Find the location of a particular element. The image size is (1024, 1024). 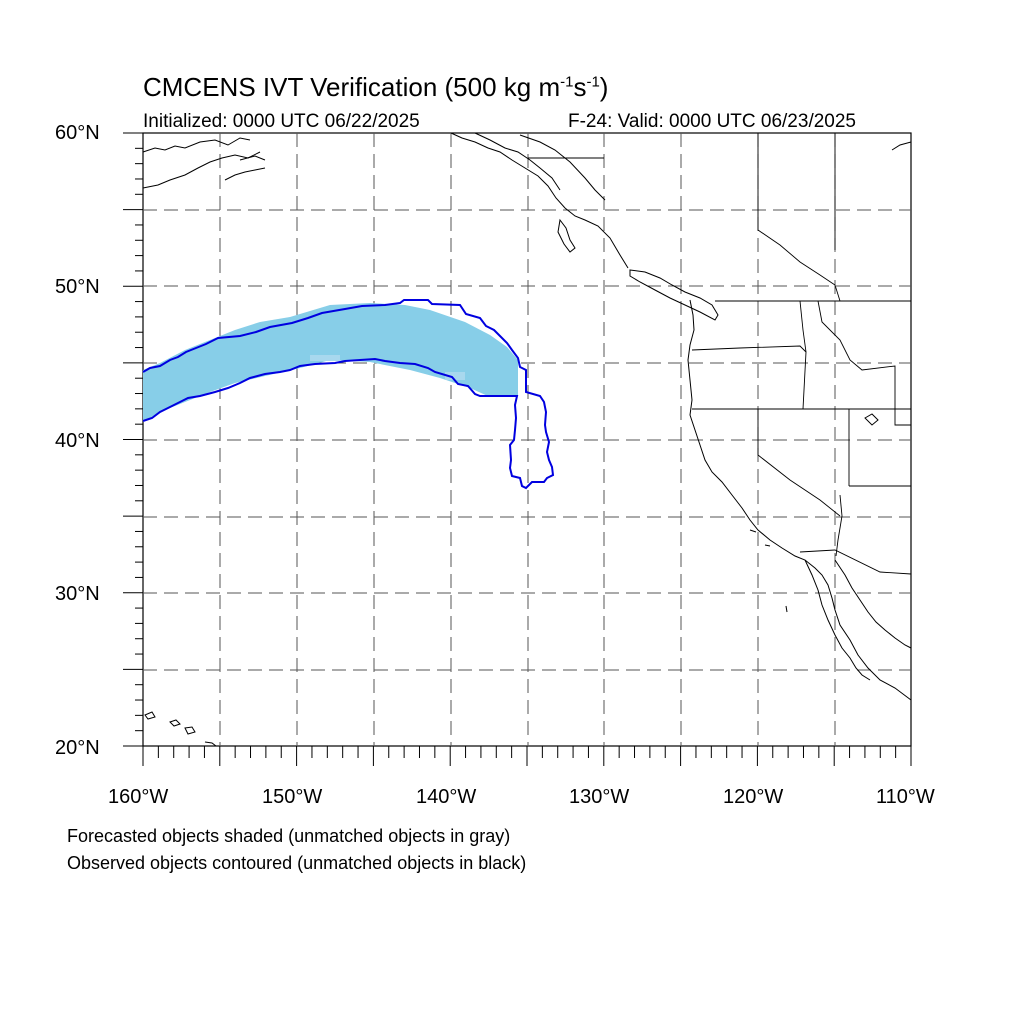

observed-contour is located at coordinates (348, 394).